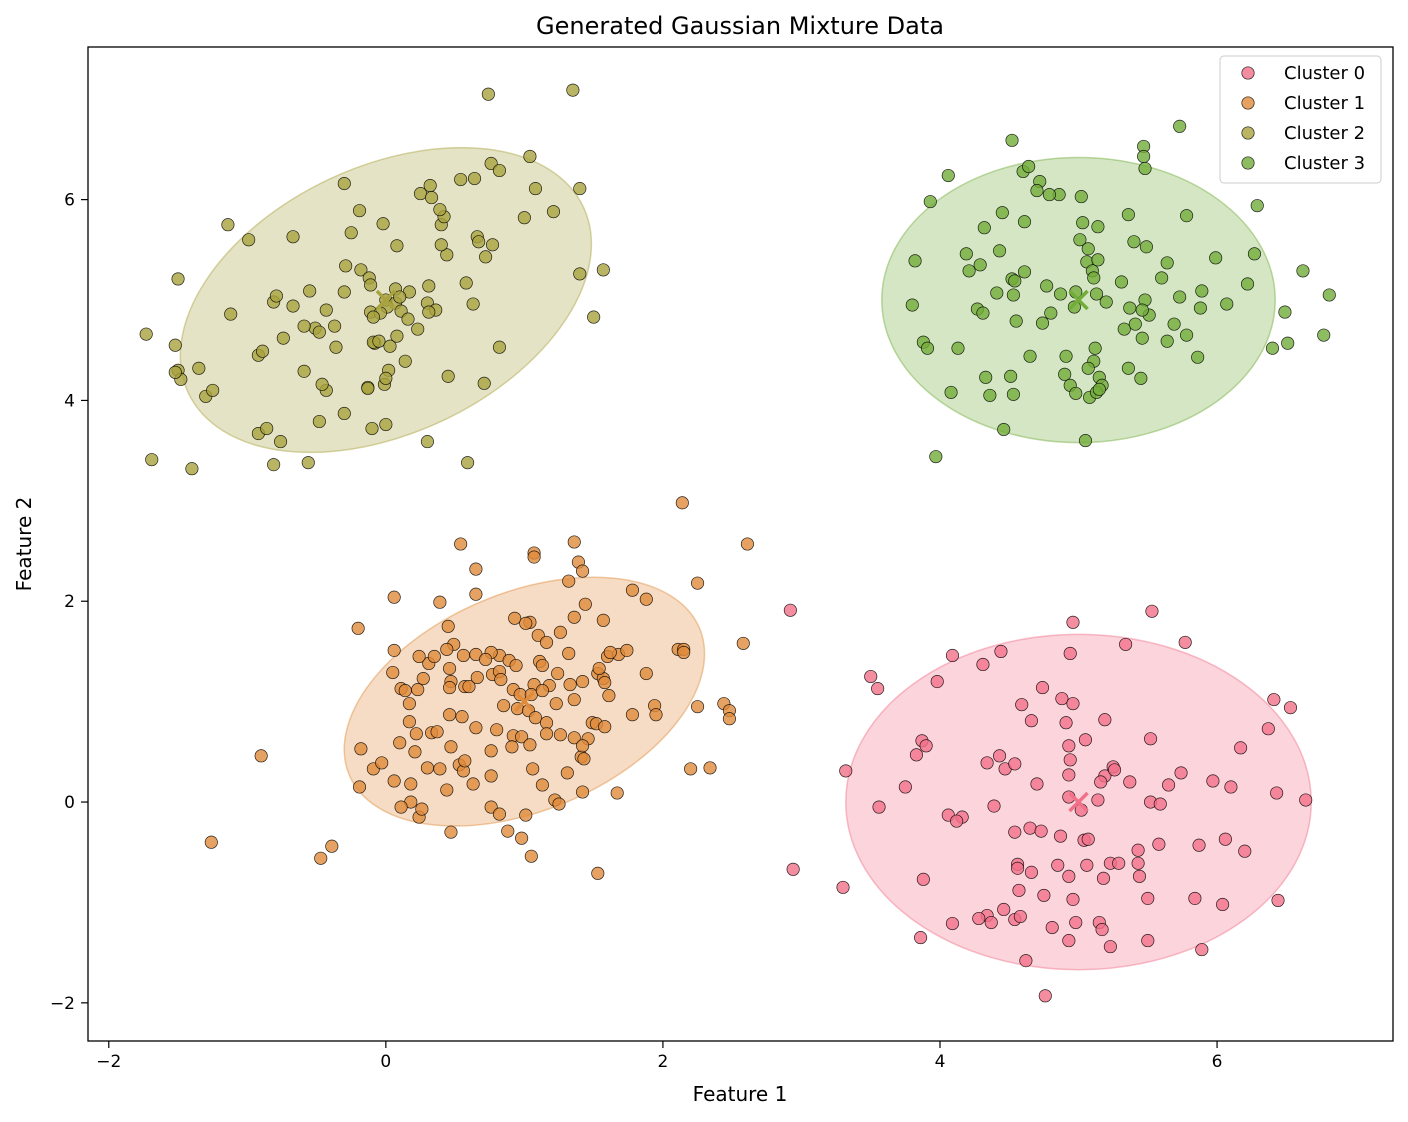 This screenshot has height=1122, width=1408. Describe the element at coordinates (1324, 73) in the screenshot. I see `legend-label: Cluster 0` at that location.